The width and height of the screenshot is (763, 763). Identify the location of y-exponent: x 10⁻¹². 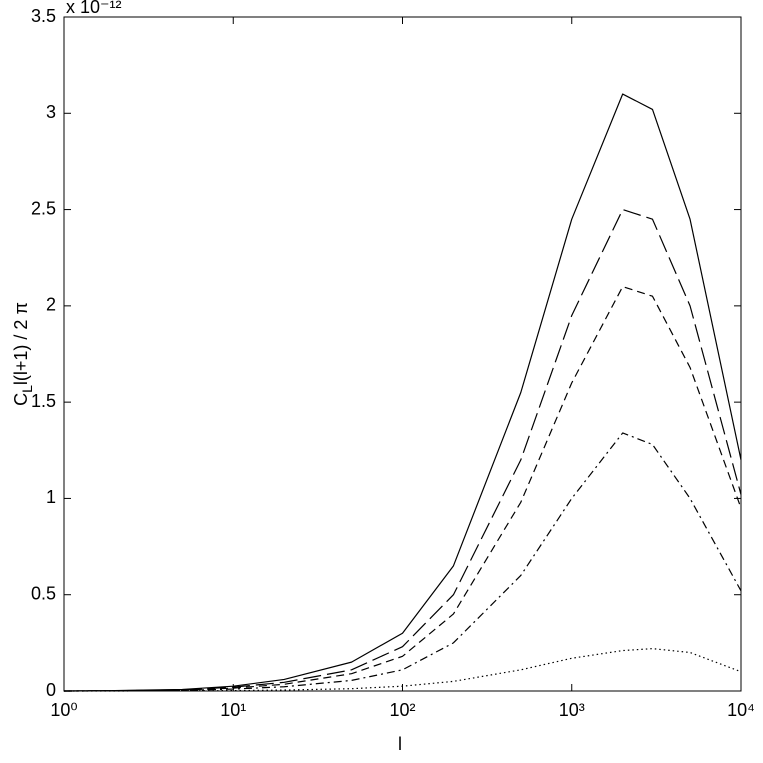
(94, 8).